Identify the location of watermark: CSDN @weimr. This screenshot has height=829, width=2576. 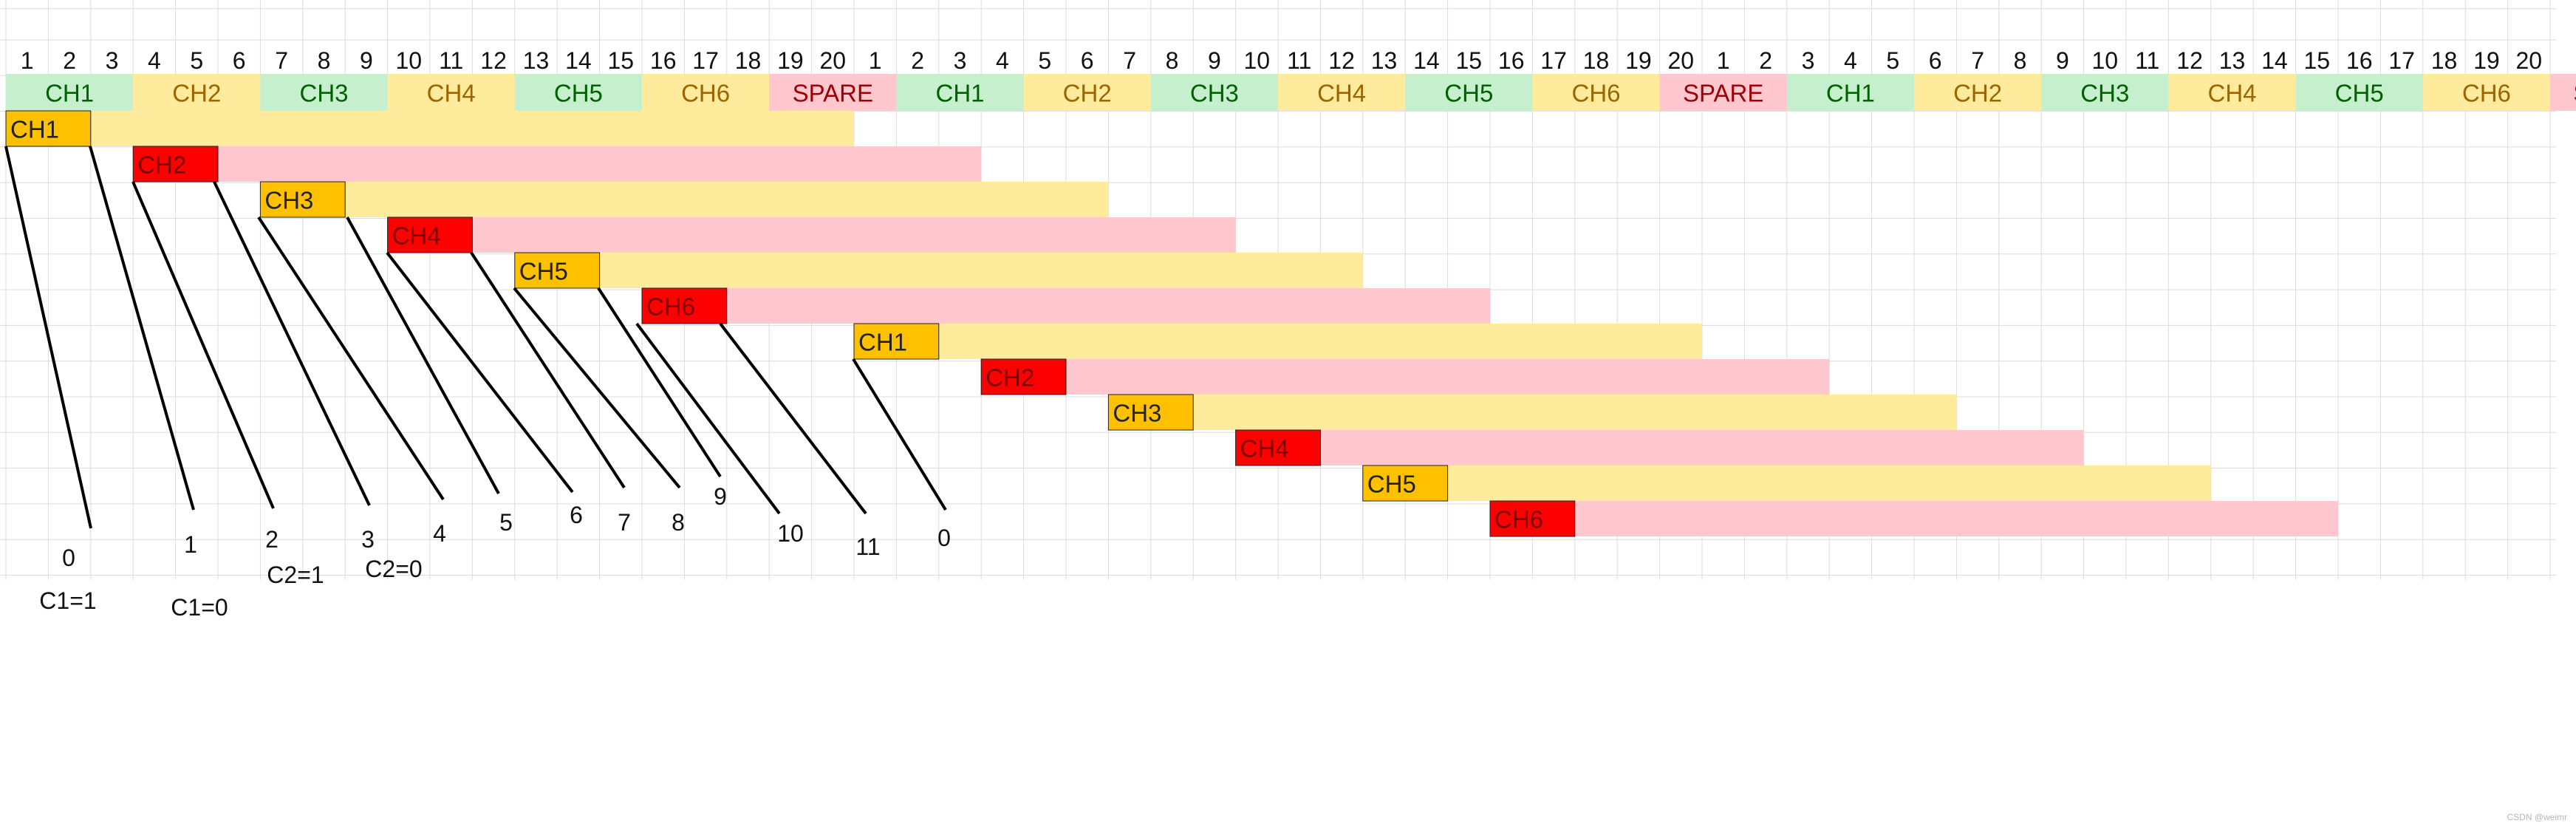
(2537, 817).